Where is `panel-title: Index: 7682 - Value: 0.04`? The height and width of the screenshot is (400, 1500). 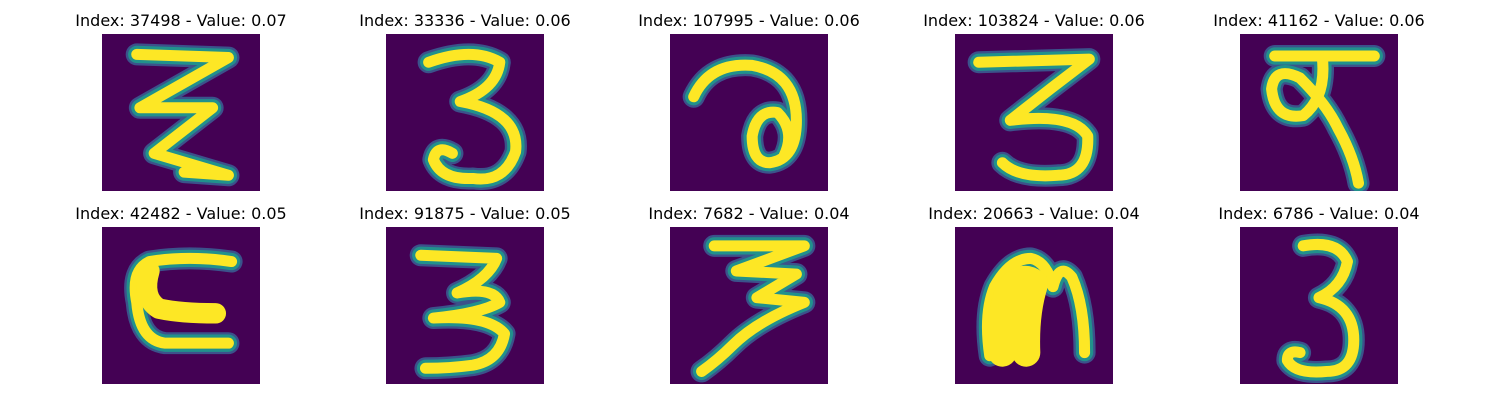 panel-title: Index: 7682 - Value: 0.04 is located at coordinates (749, 213).